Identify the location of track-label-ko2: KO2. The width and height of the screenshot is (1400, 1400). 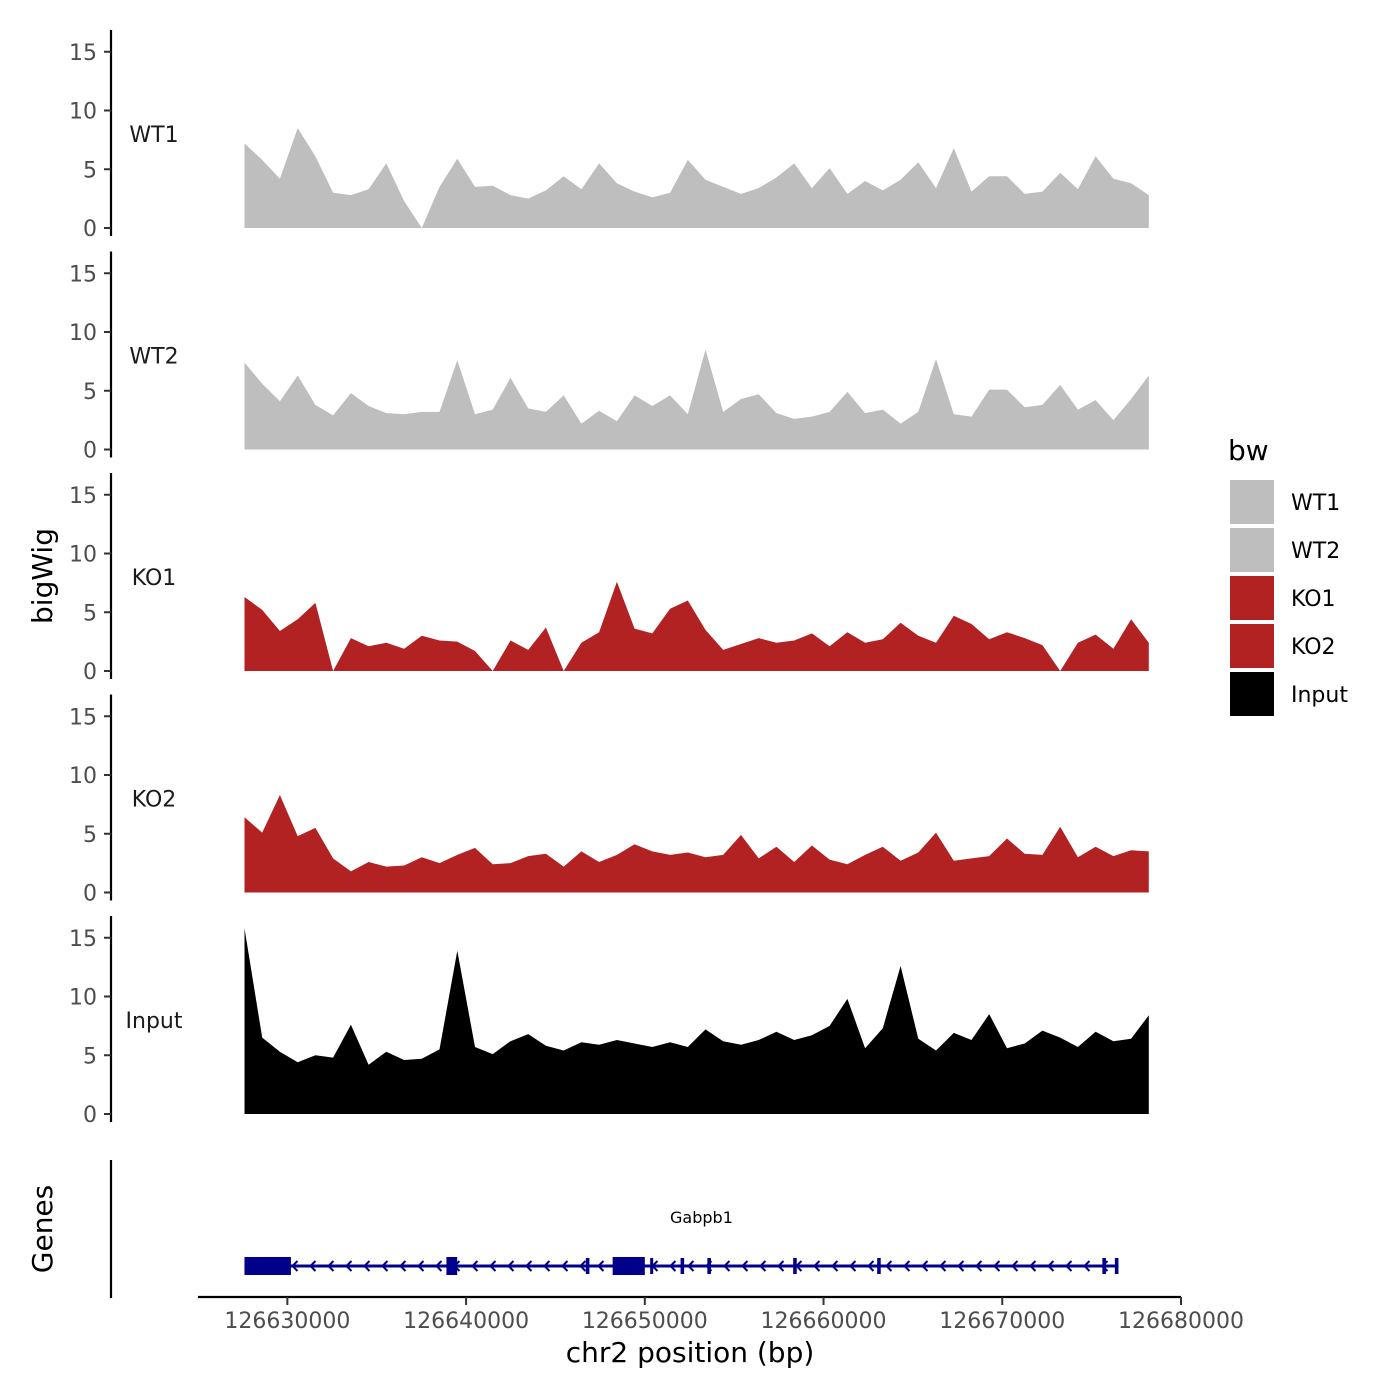
(154, 800).